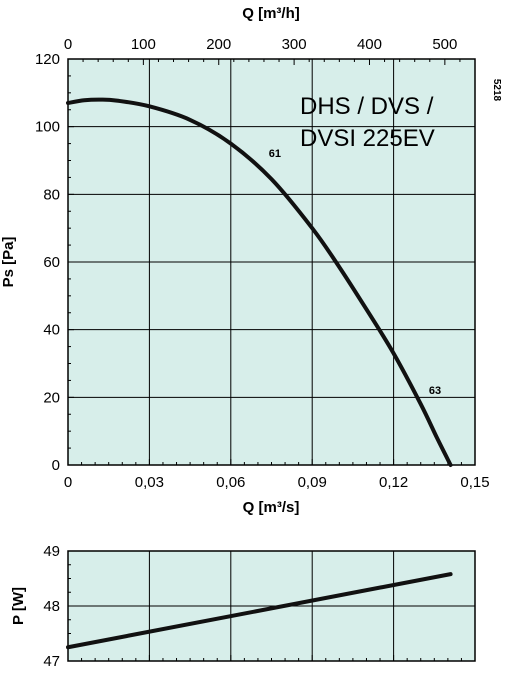 The width and height of the screenshot is (514, 675). Describe the element at coordinates (259, 611) in the screenshot. I see `power-curve` at that location.